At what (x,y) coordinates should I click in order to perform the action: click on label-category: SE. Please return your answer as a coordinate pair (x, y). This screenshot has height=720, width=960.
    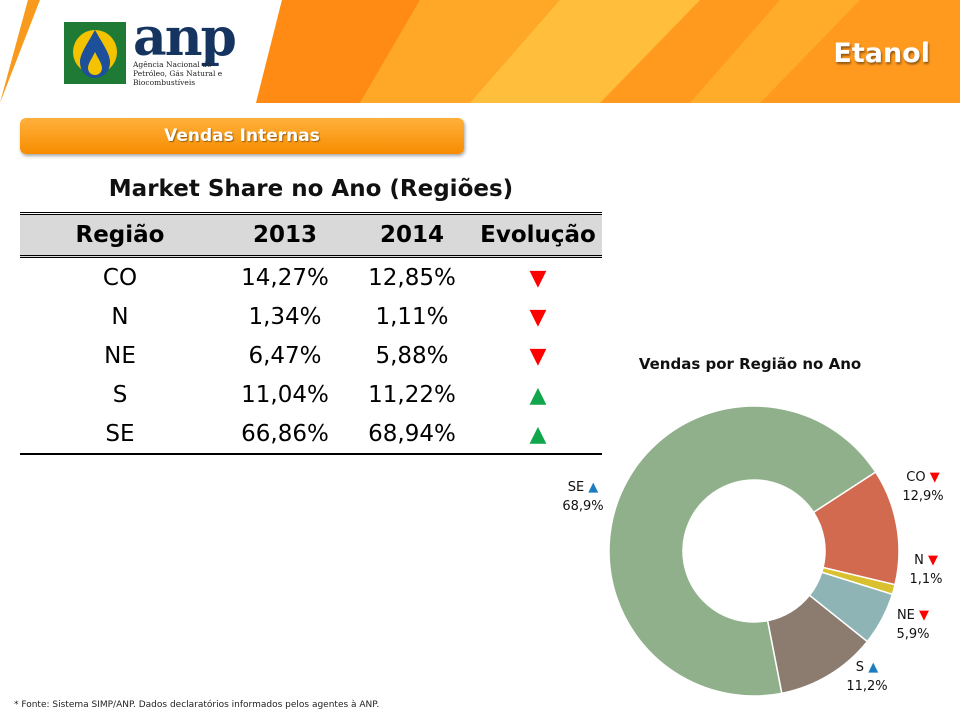
    Looking at the image, I should click on (576, 487).